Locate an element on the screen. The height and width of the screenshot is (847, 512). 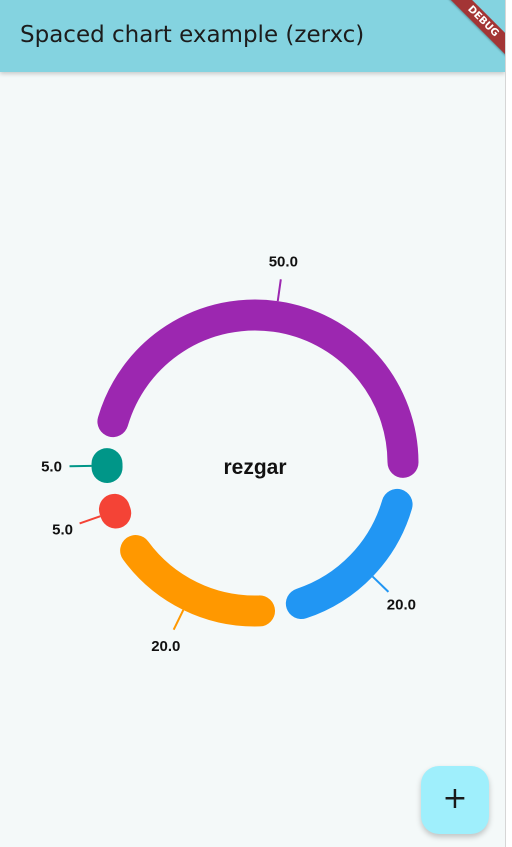
add-button: + is located at coordinates (455, 800).